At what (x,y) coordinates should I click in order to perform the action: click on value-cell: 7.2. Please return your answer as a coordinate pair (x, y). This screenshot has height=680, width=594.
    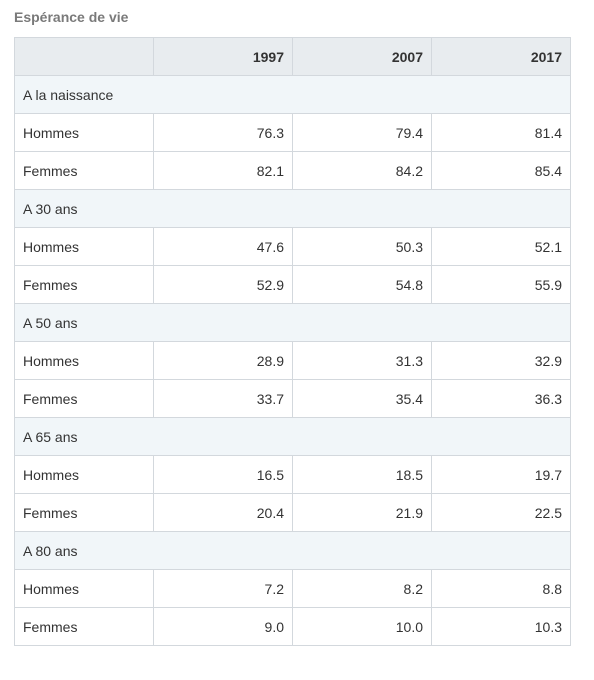
    Looking at the image, I should click on (223, 588).